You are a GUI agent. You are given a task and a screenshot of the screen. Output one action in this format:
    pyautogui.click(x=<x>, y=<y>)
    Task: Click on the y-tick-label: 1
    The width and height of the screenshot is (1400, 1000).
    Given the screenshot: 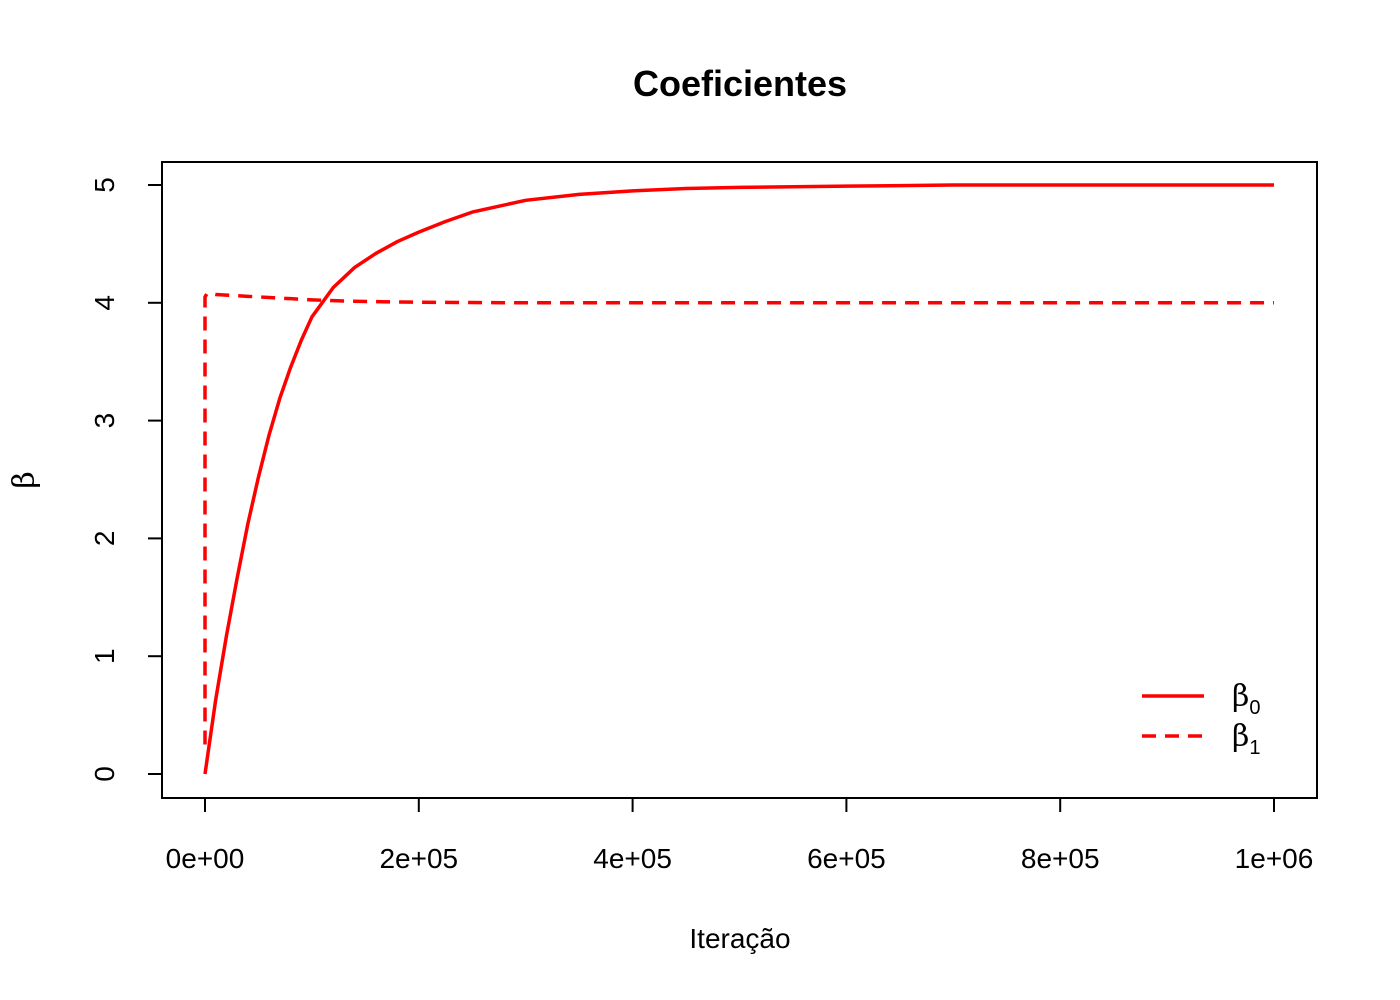 What is the action you would take?
    pyautogui.click(x=104, y=656)
    